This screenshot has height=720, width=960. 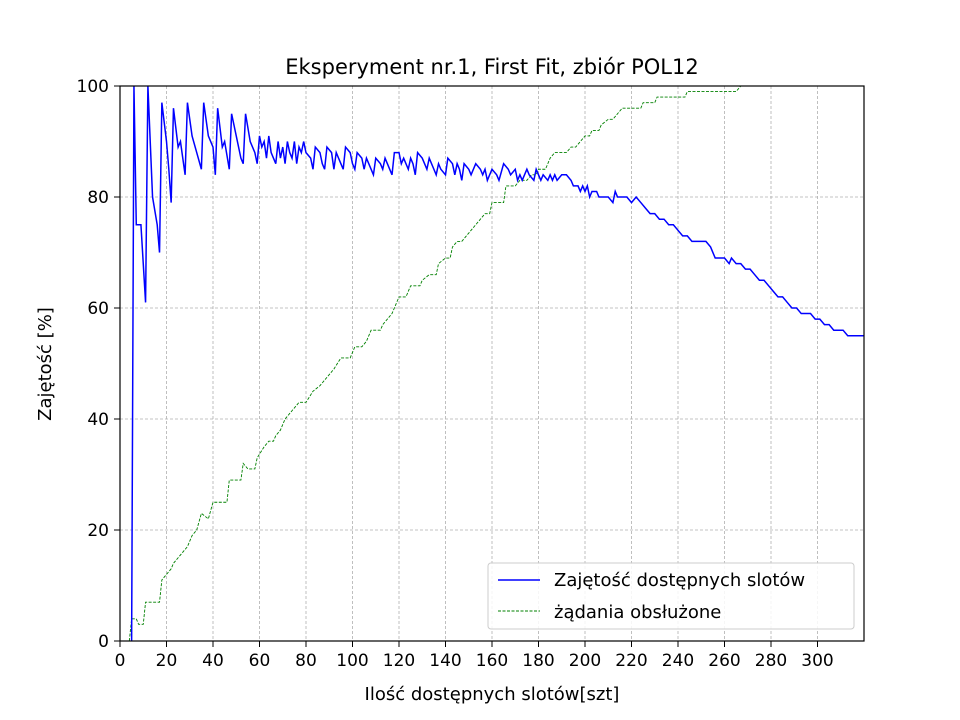 I want to click on legend-label-occupancy: Zajętość dostępnych slotów, so click(x=679, y=580).